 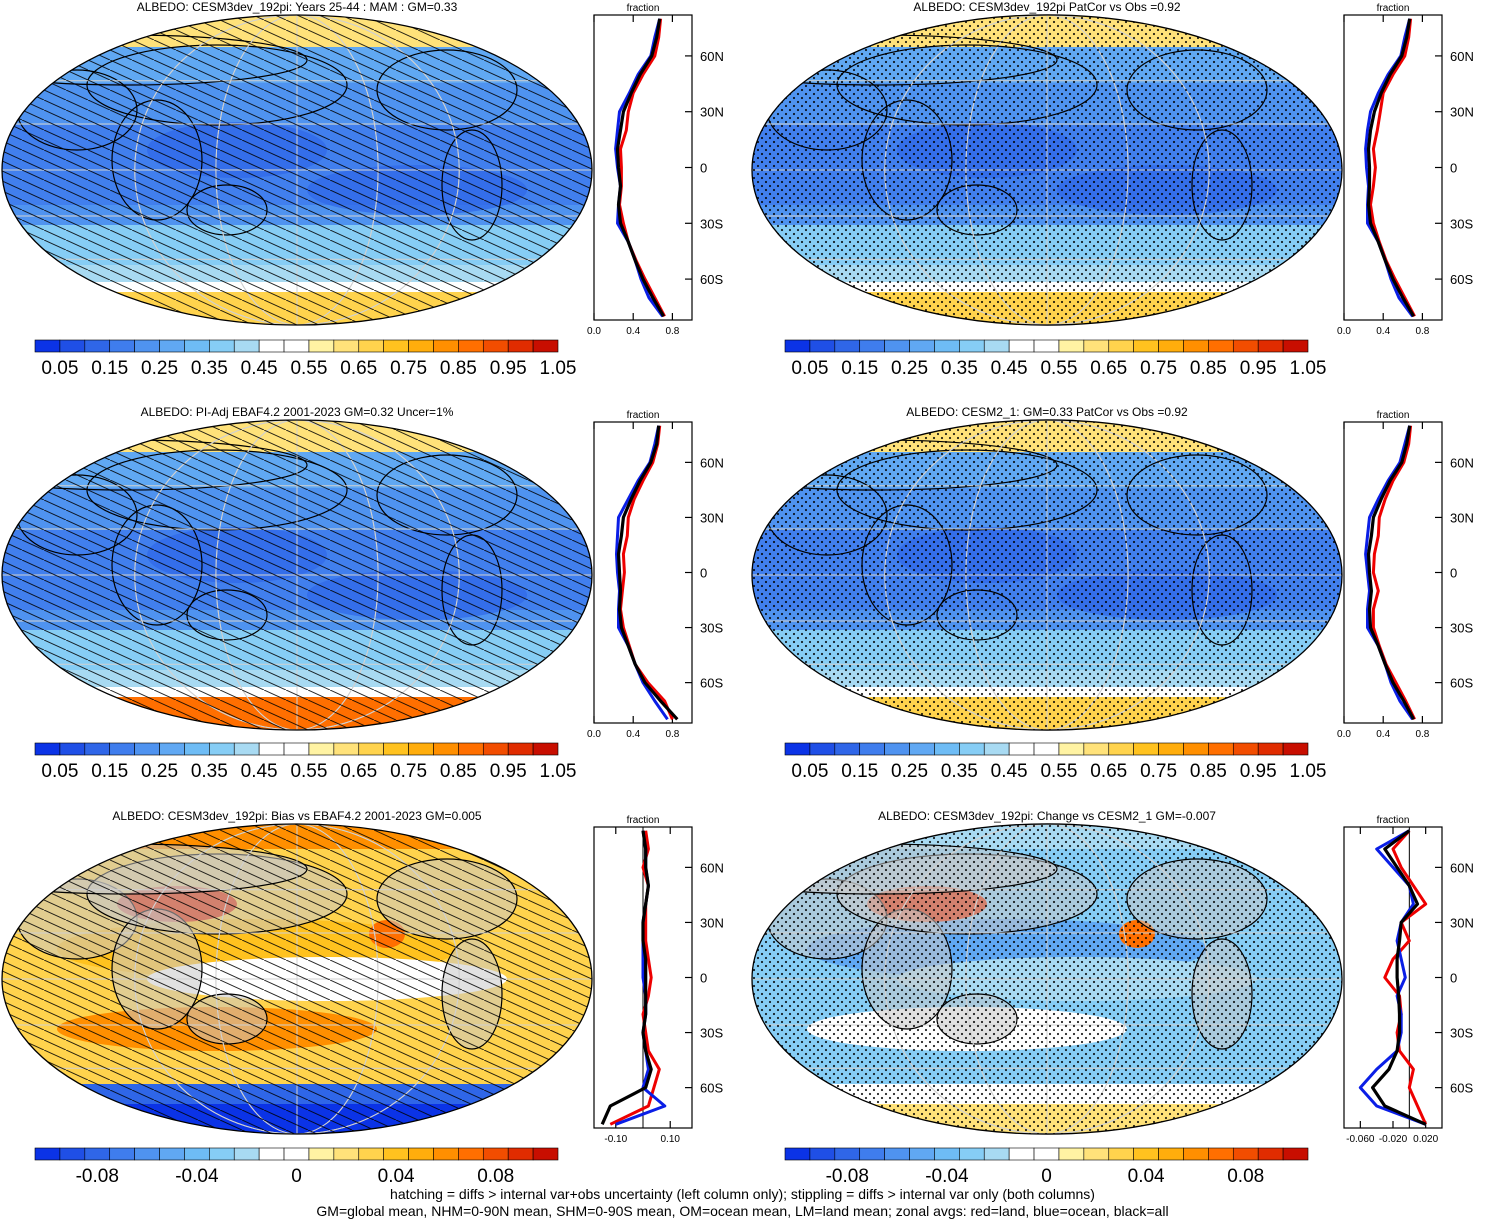 I want to click on colorbar-tick-label: 0.85, so click(x=458, y=771).